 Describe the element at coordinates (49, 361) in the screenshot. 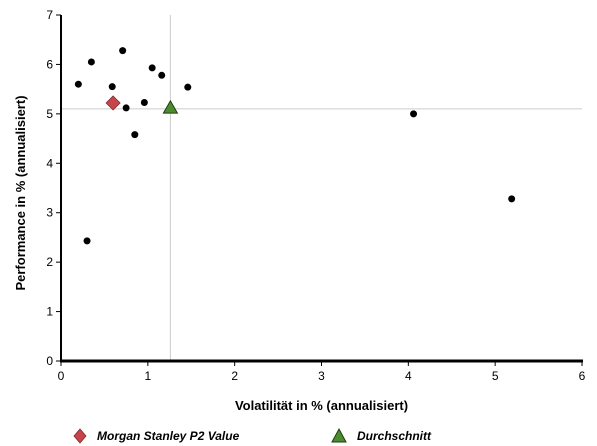

I see `y-tick-label: 0` at that location.